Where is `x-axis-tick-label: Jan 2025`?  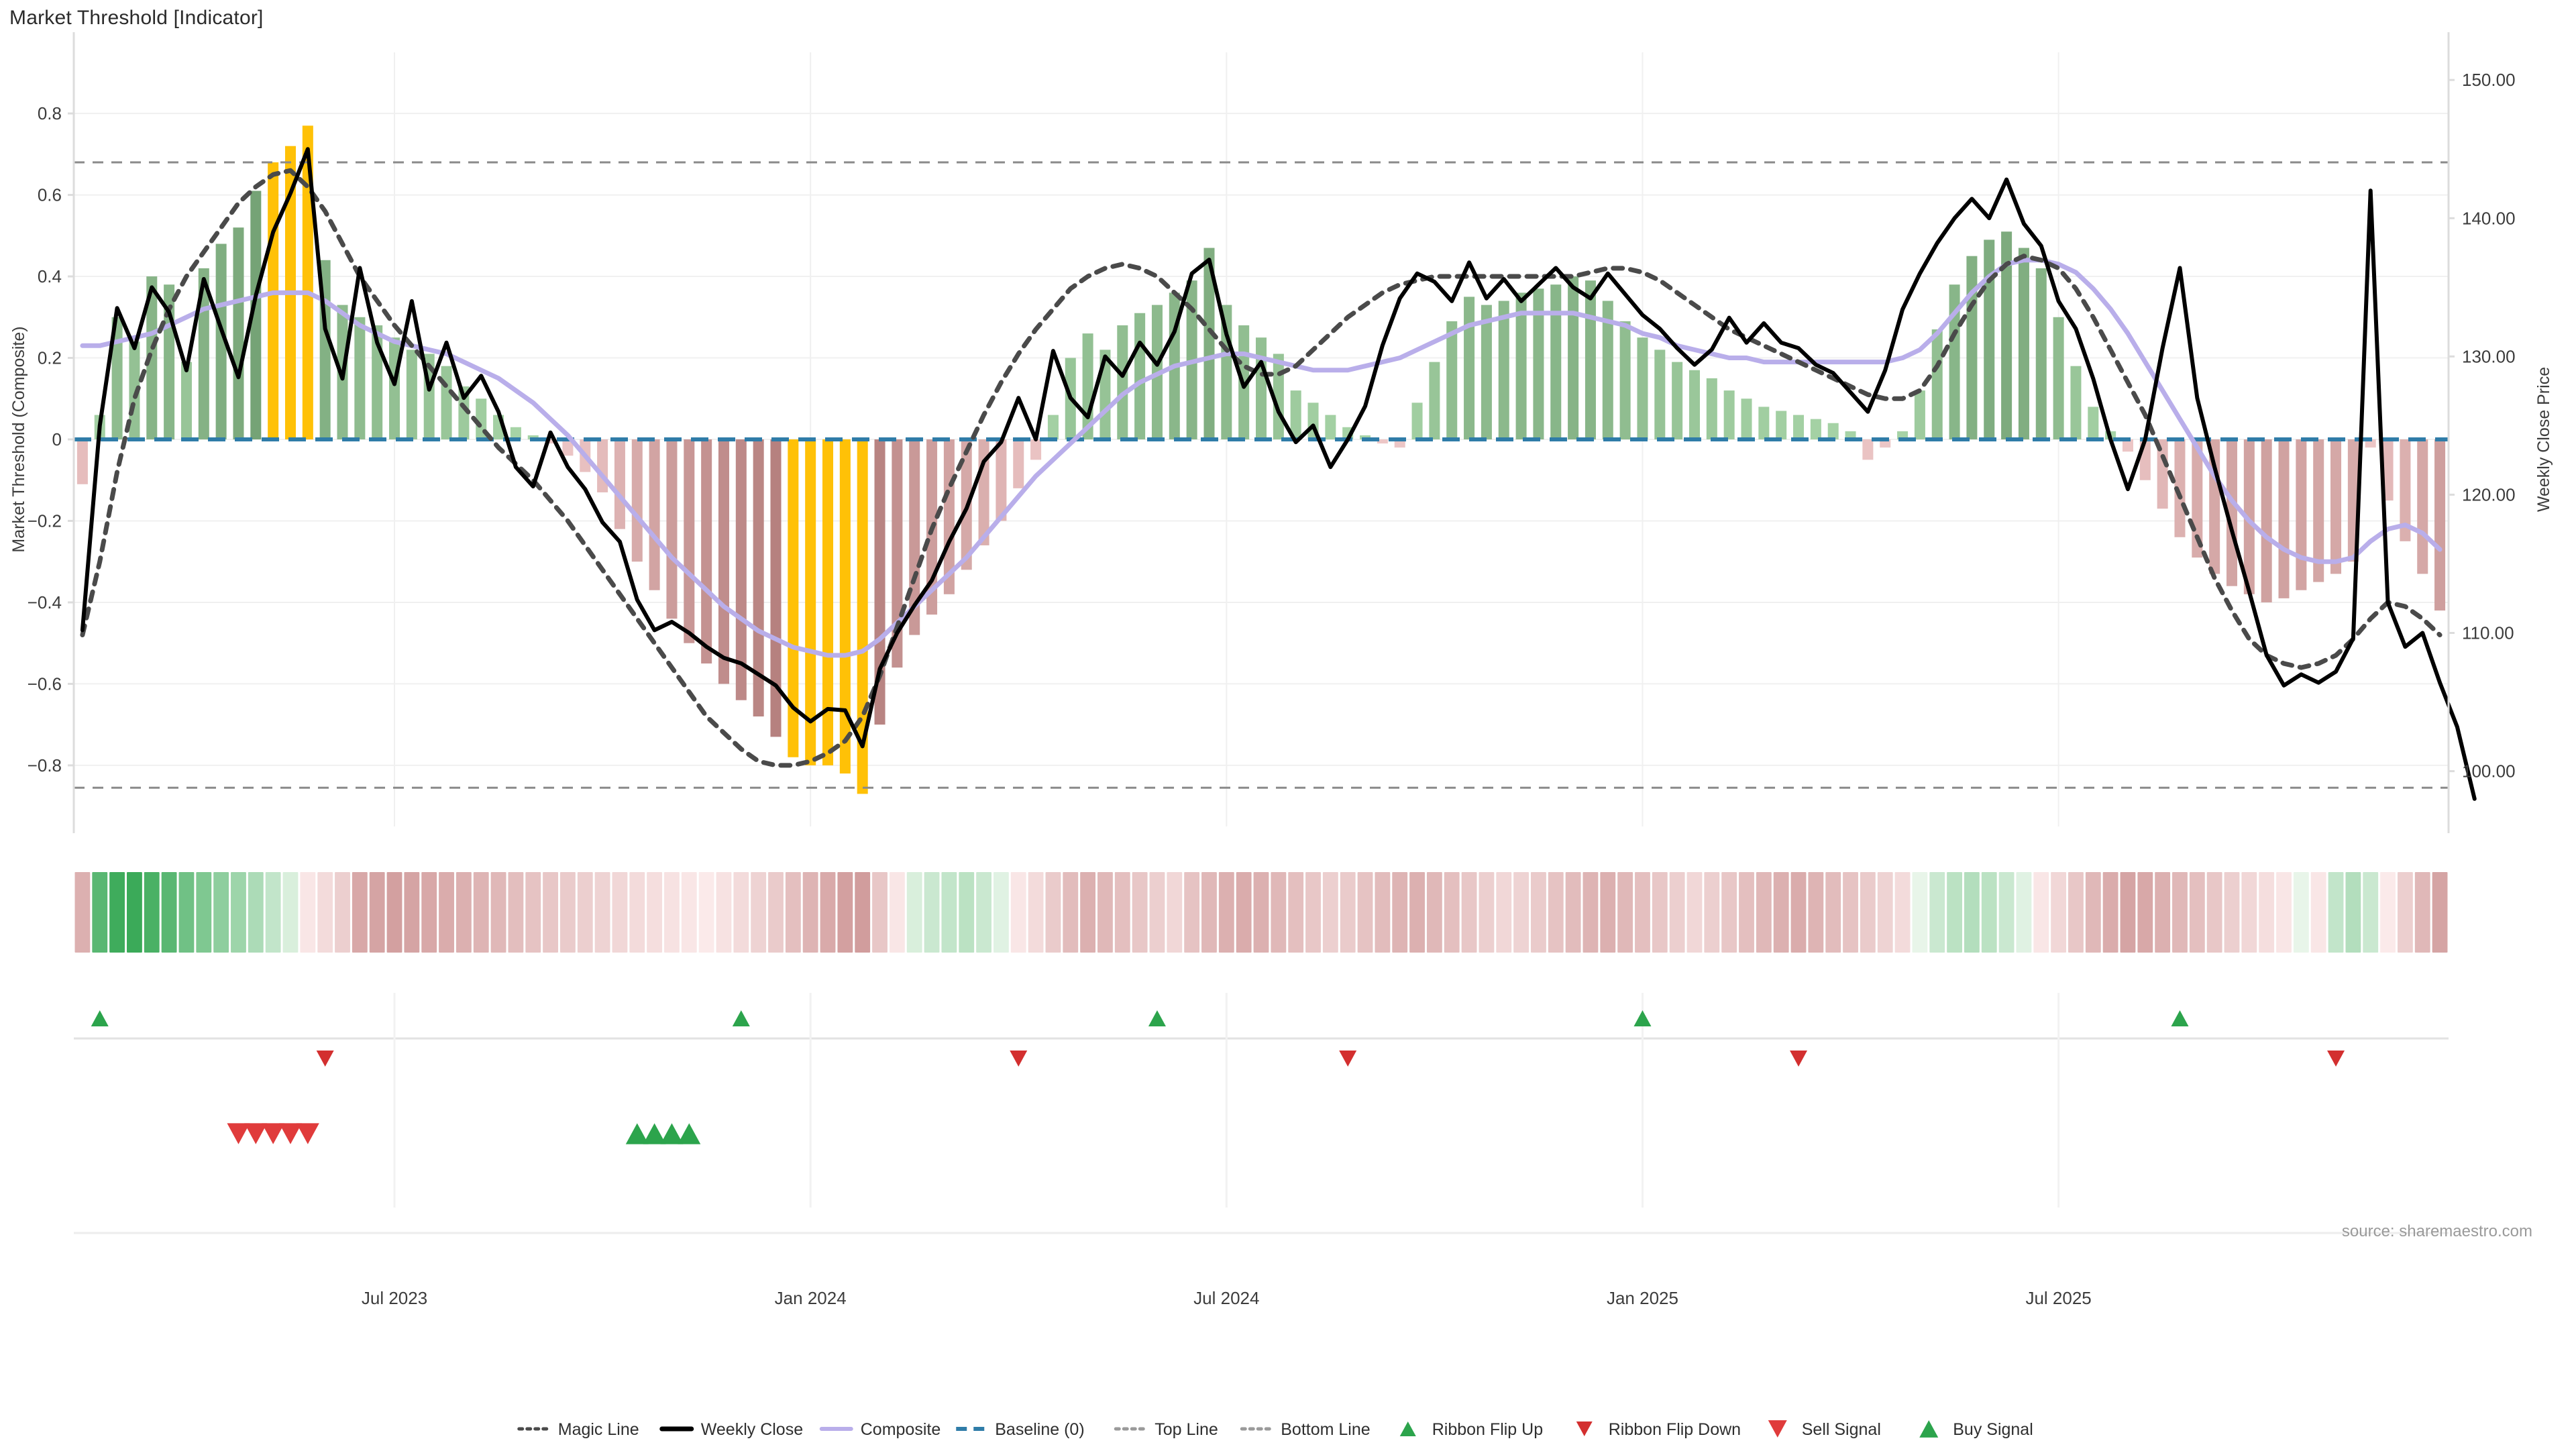 x-axis-tick-label: Jan 2025 is located at coordinates (1642, 1298).